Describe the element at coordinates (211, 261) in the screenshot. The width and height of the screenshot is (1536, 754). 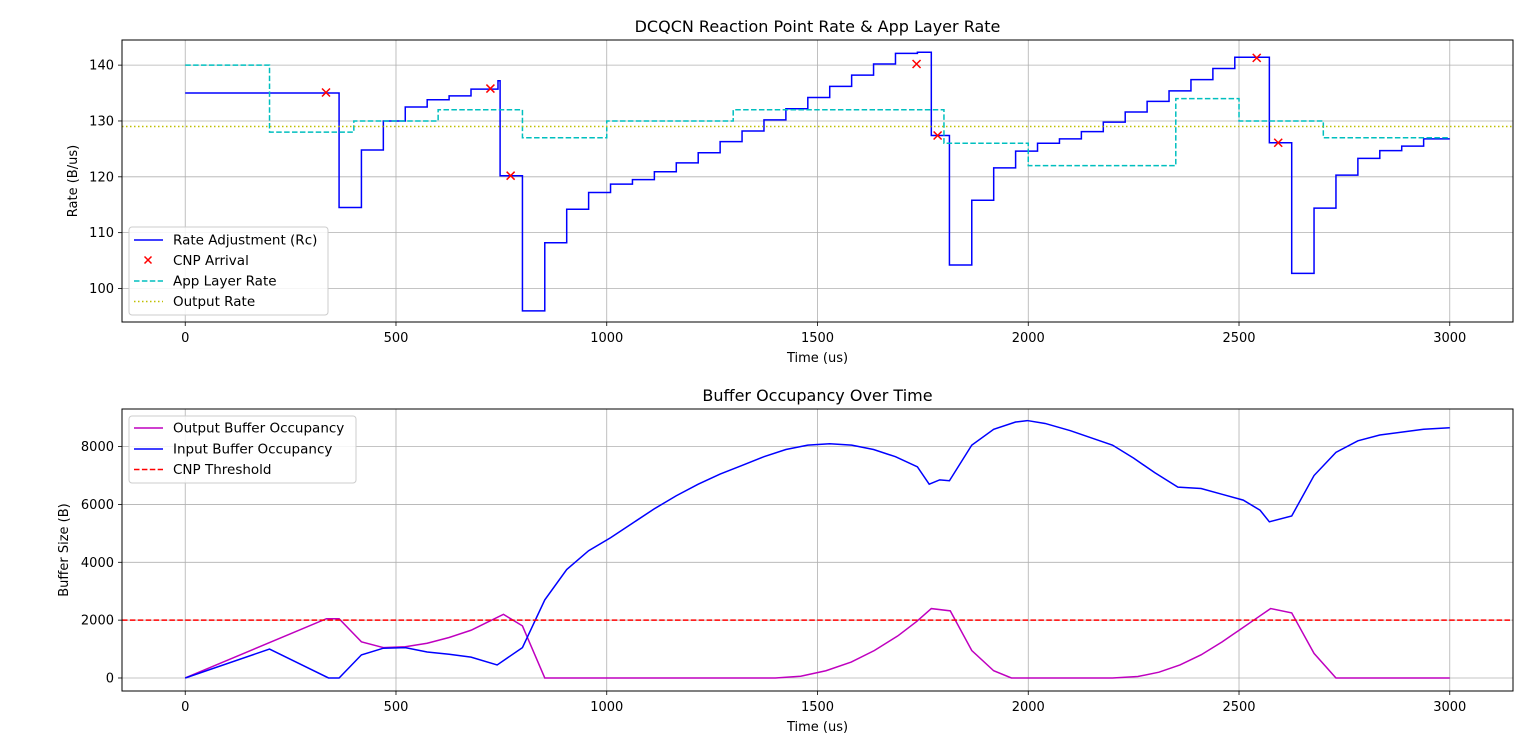
I see `legend-label-cnp-arrival: CNP Arrival` at that location.